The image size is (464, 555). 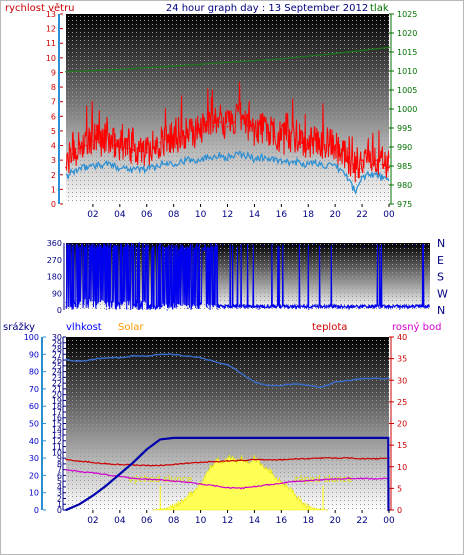 I want to click on secondary-y-tick-label: 17, so click(x=57, y=412).